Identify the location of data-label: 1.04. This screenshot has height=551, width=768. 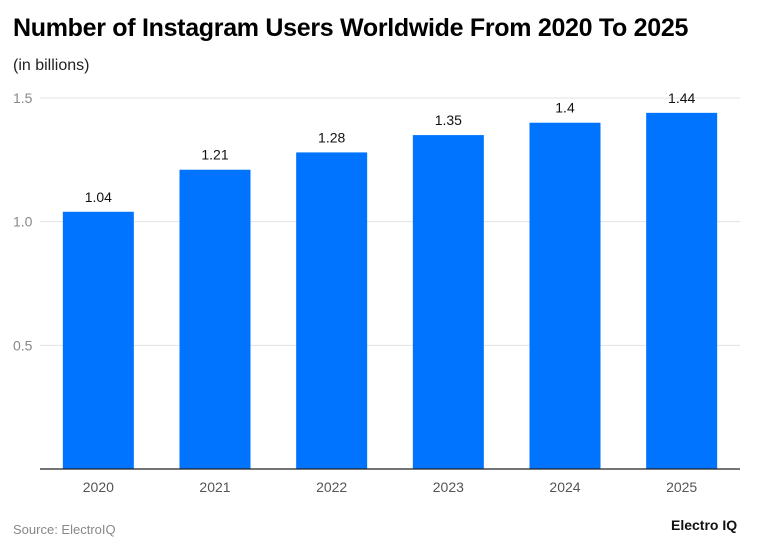
(98, 197).